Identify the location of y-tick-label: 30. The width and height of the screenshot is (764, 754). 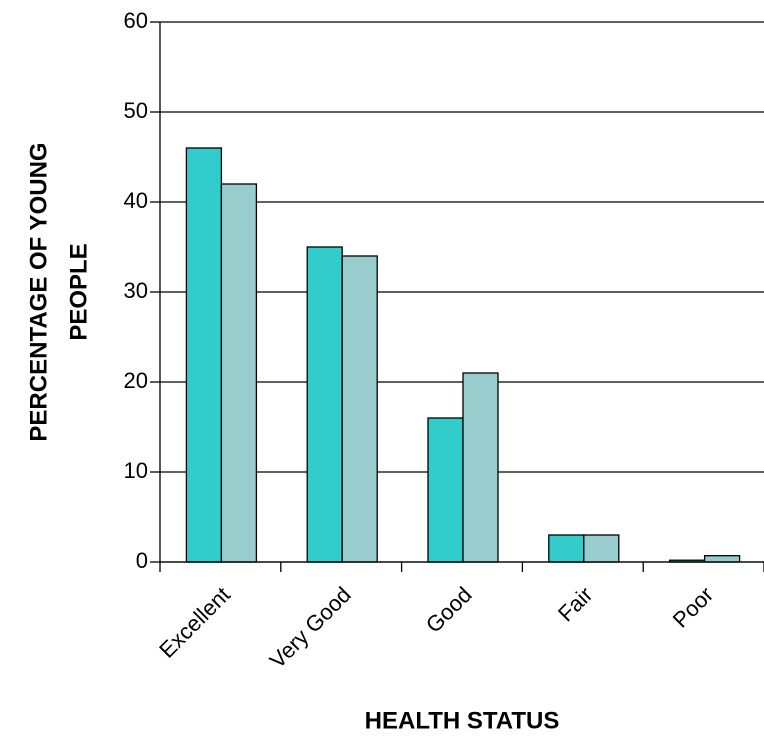
(136, 290).